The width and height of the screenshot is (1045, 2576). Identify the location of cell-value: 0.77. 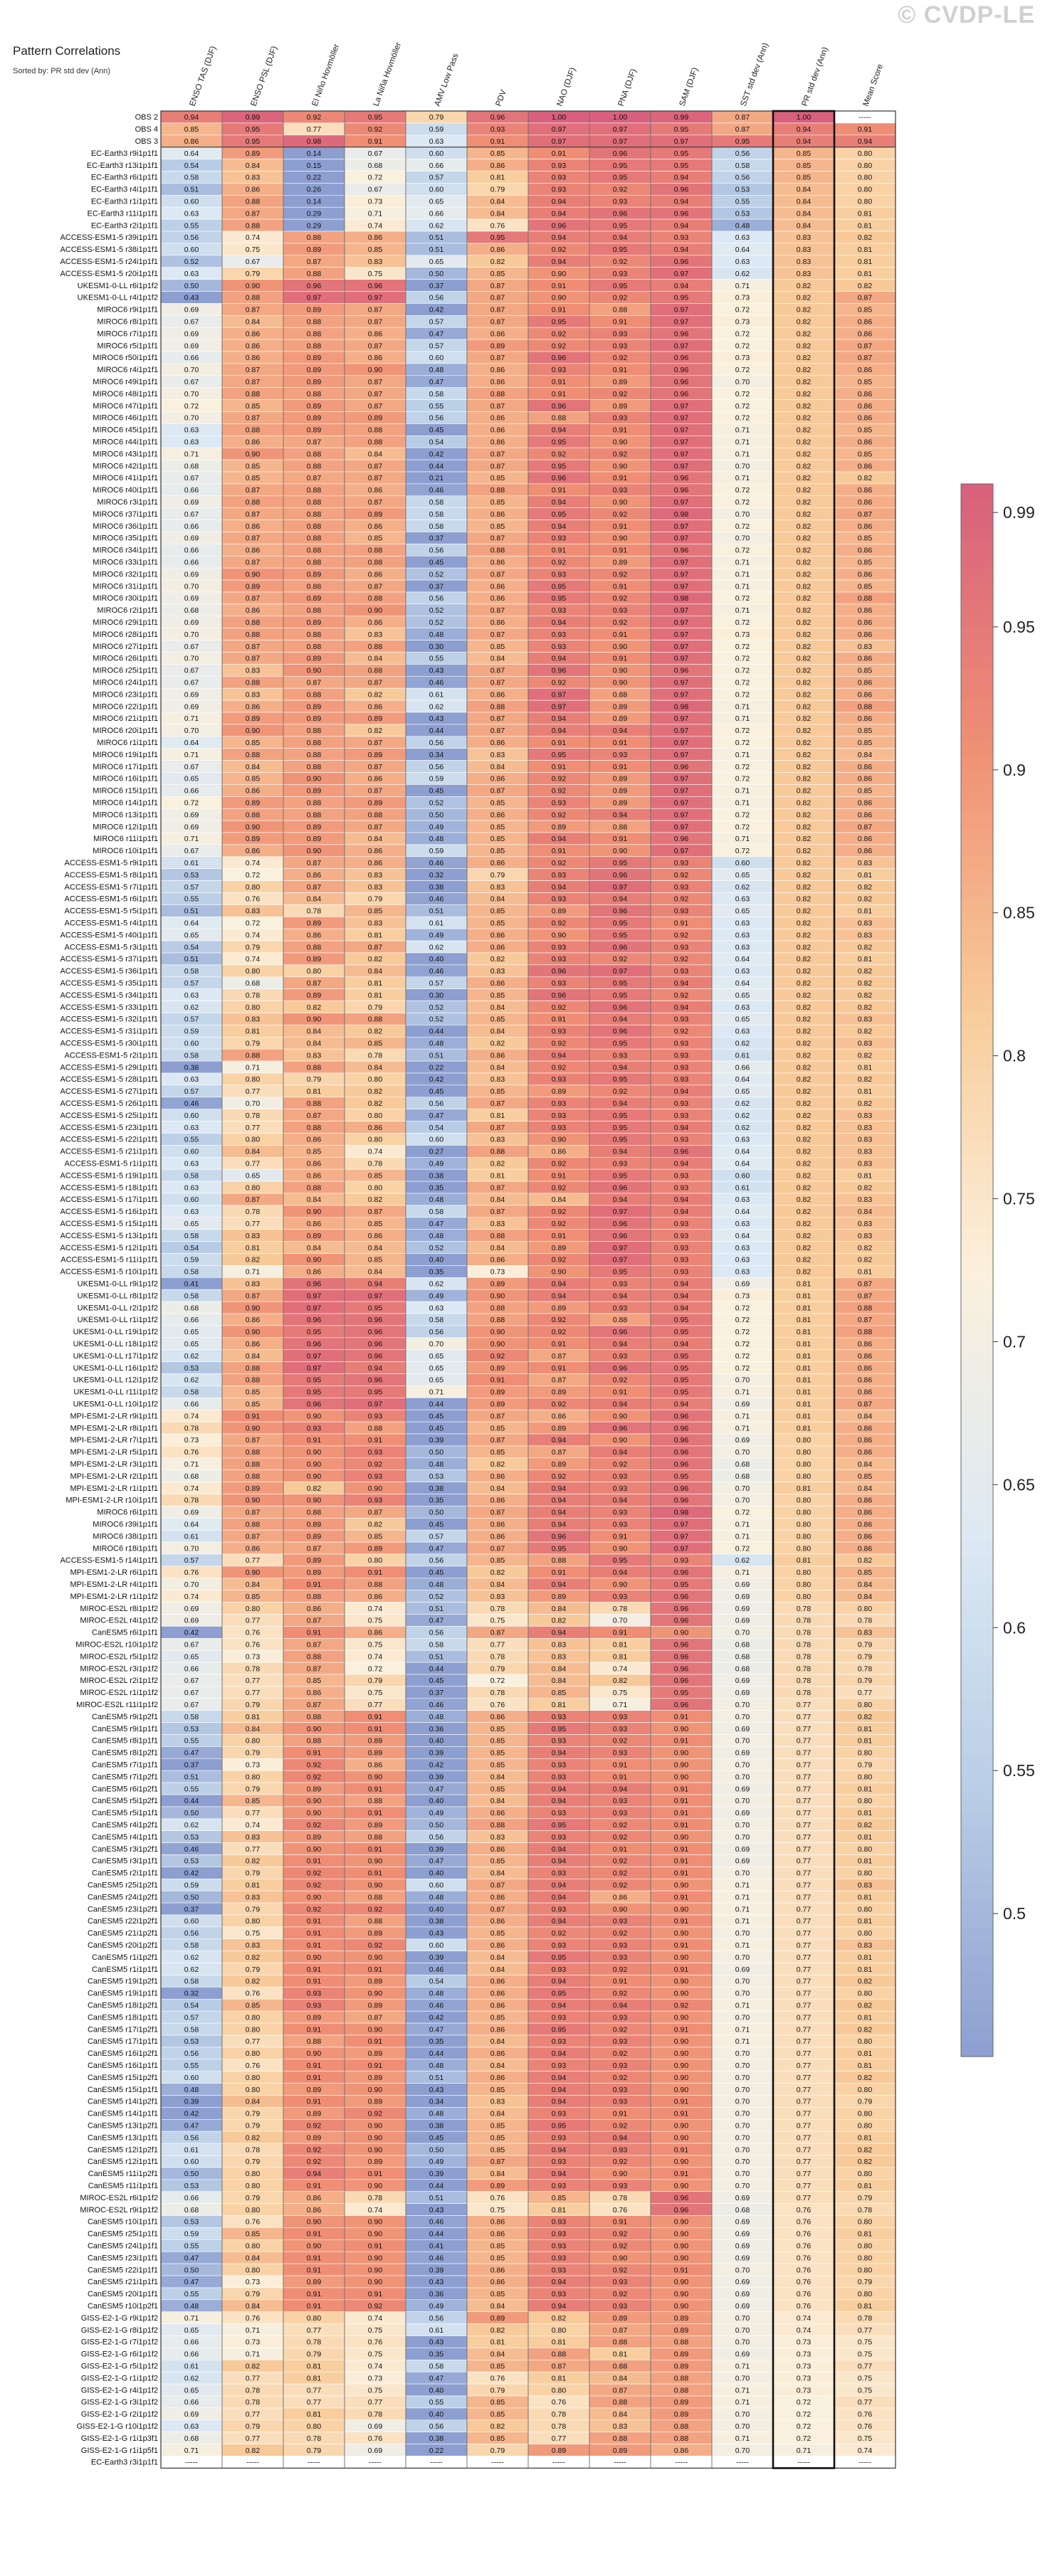
(804, 2030).